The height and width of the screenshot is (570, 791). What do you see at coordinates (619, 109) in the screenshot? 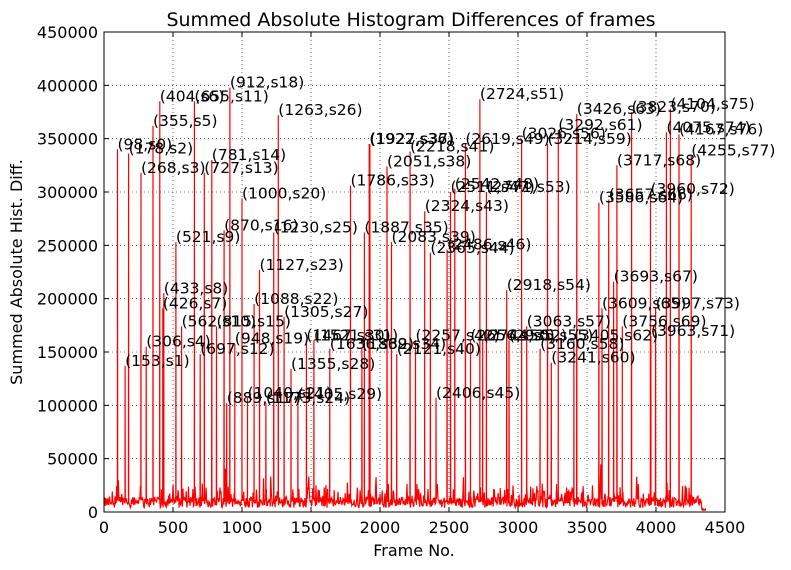
I see `peak-label: (3426,s63)` at bounding box center [619, 109].